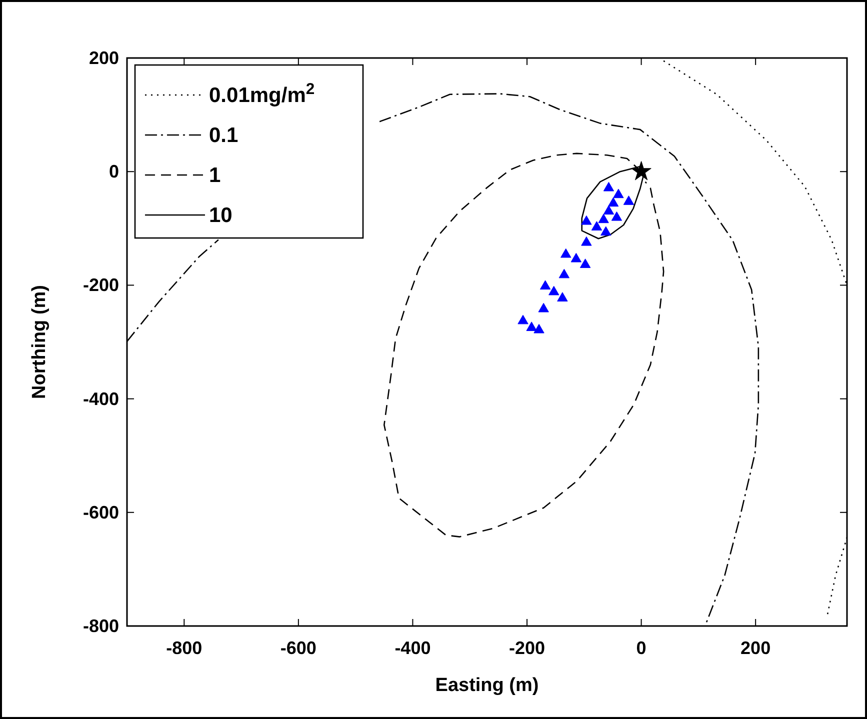 This screenshot has height=719, width=867. I want to click on x-tick-label: 0, so click(641, 648).